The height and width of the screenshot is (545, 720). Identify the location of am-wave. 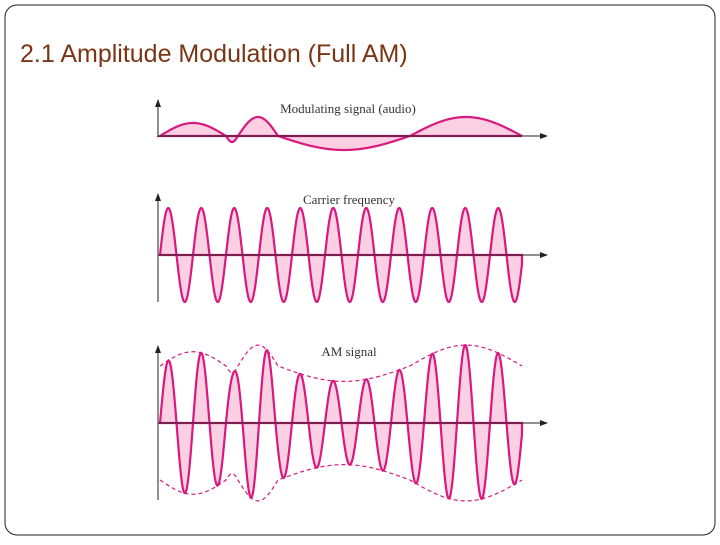
(341, 422).